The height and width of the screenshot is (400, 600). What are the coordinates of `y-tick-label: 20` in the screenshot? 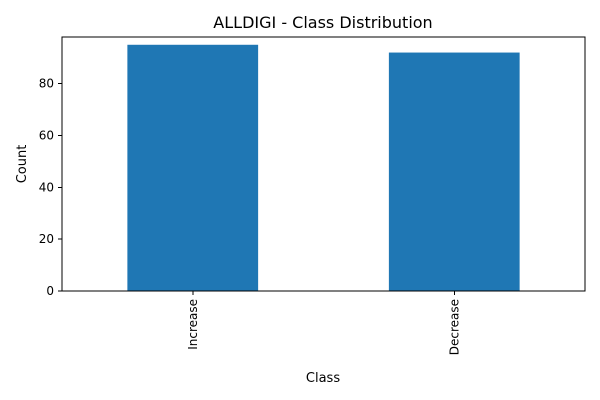 It's located at (46, 239).